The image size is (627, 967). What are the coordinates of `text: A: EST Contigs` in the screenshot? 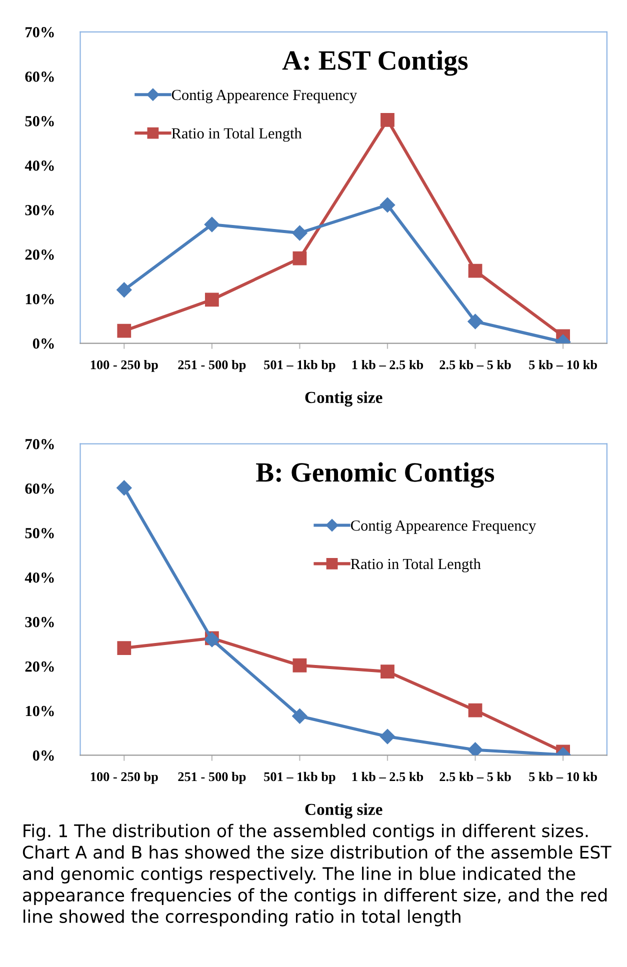 It's located at (375, 63).